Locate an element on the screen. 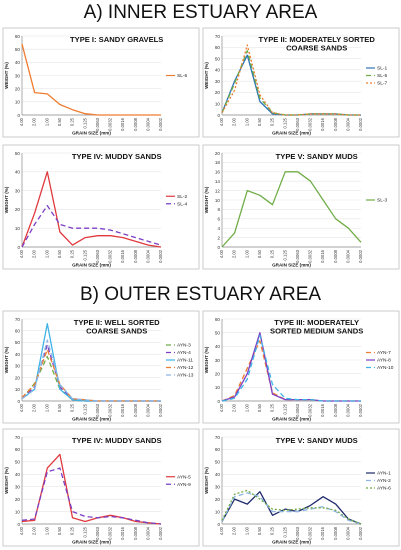  chart-title: TYPE II: MODERATELY SORTED is located at coordinates (317, 39).